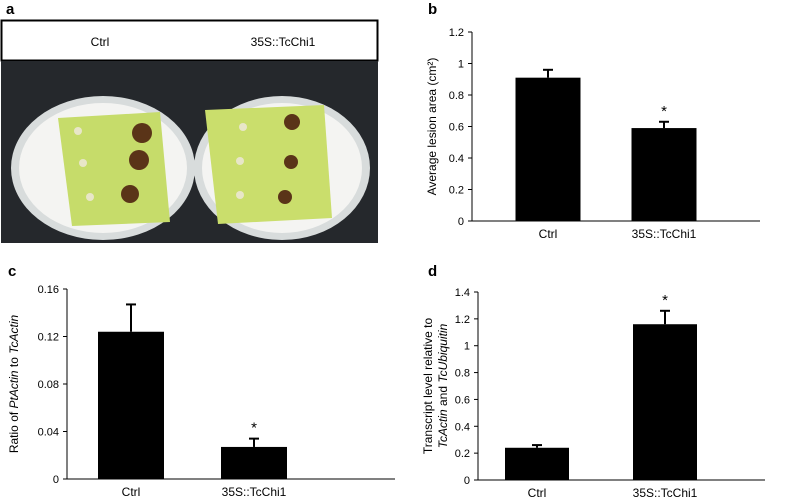 The image size is (785, 502). What do you see at coordinates (189, 40) in the screenshot?
I see `header-box` at bounding box center [189, 40].